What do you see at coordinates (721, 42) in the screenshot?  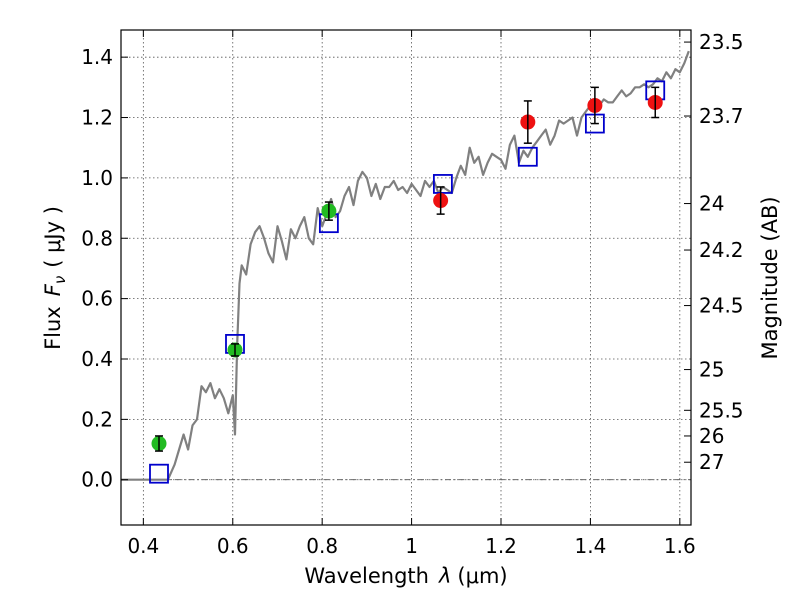 I see `mag-tick-label: 23.5` at bounding box center [721, 42].